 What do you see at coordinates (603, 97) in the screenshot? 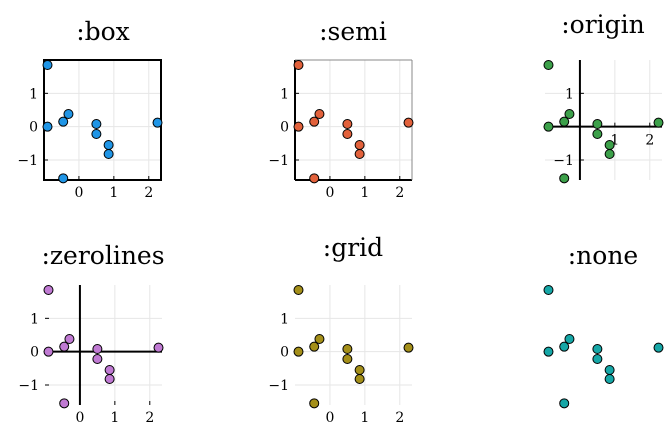
I see `subplot-origin: :origin 1 2 1 −1` at bounding box center [603, 97].